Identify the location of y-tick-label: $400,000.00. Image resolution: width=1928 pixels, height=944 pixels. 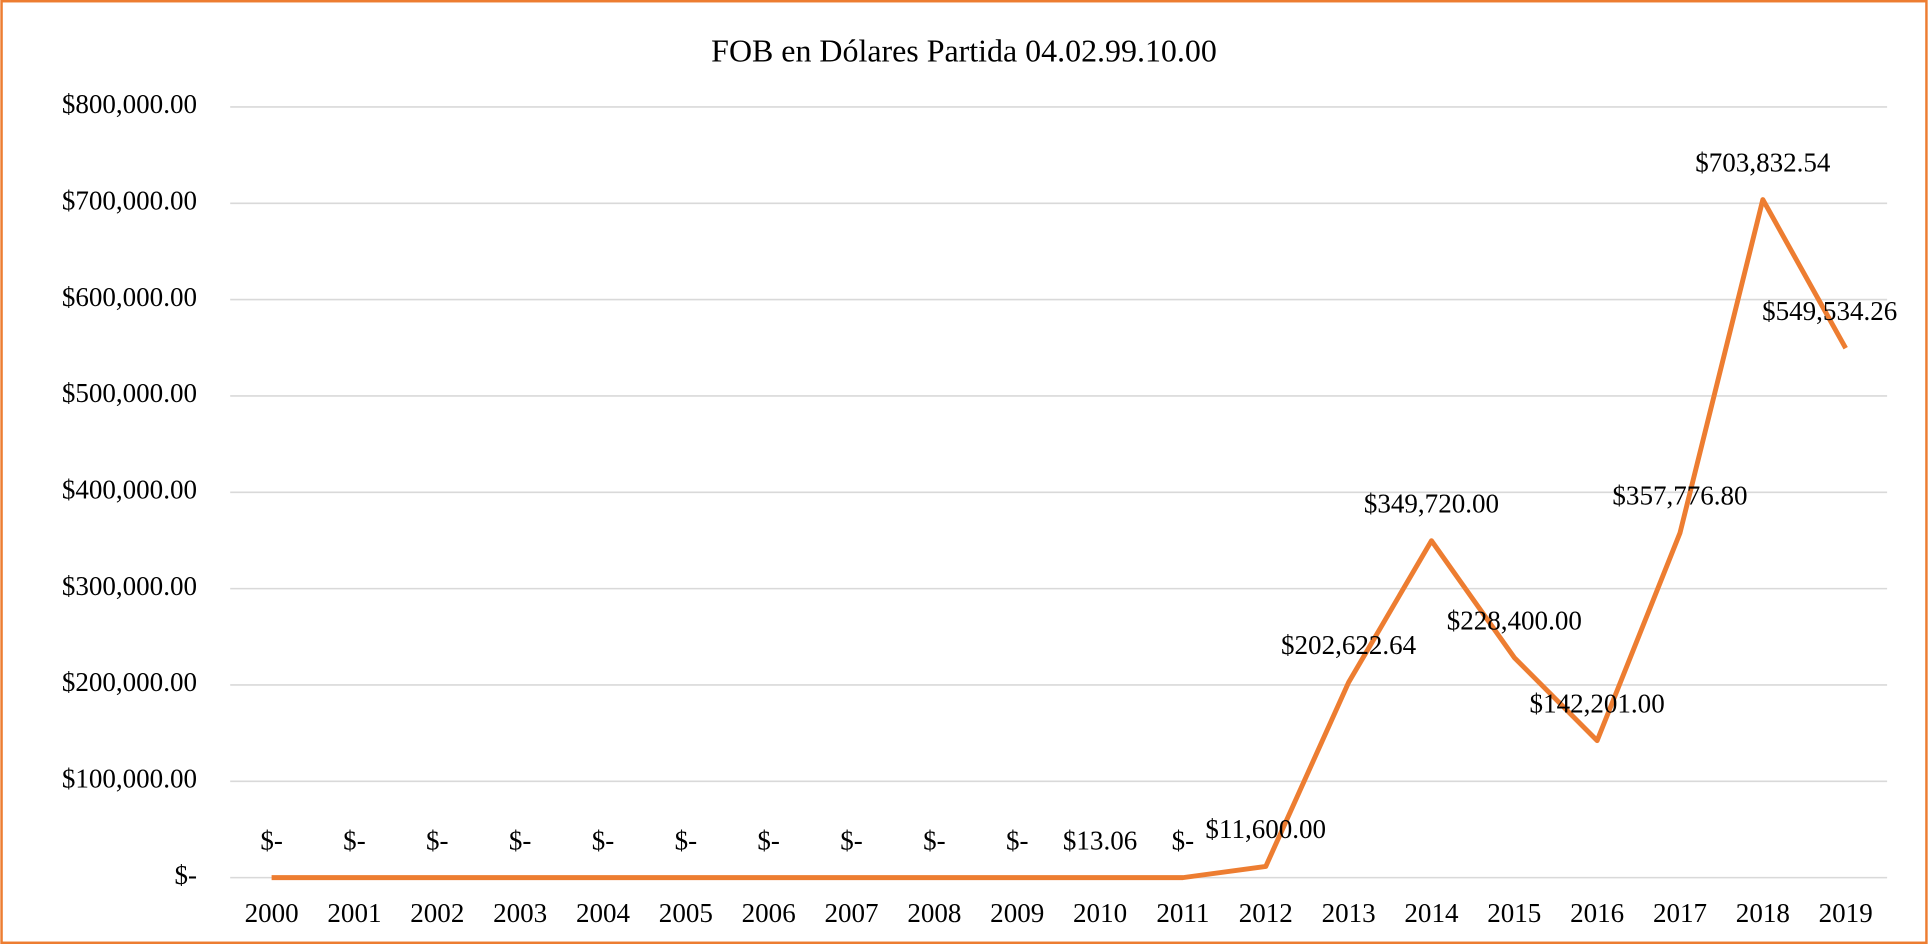
(129, 489).